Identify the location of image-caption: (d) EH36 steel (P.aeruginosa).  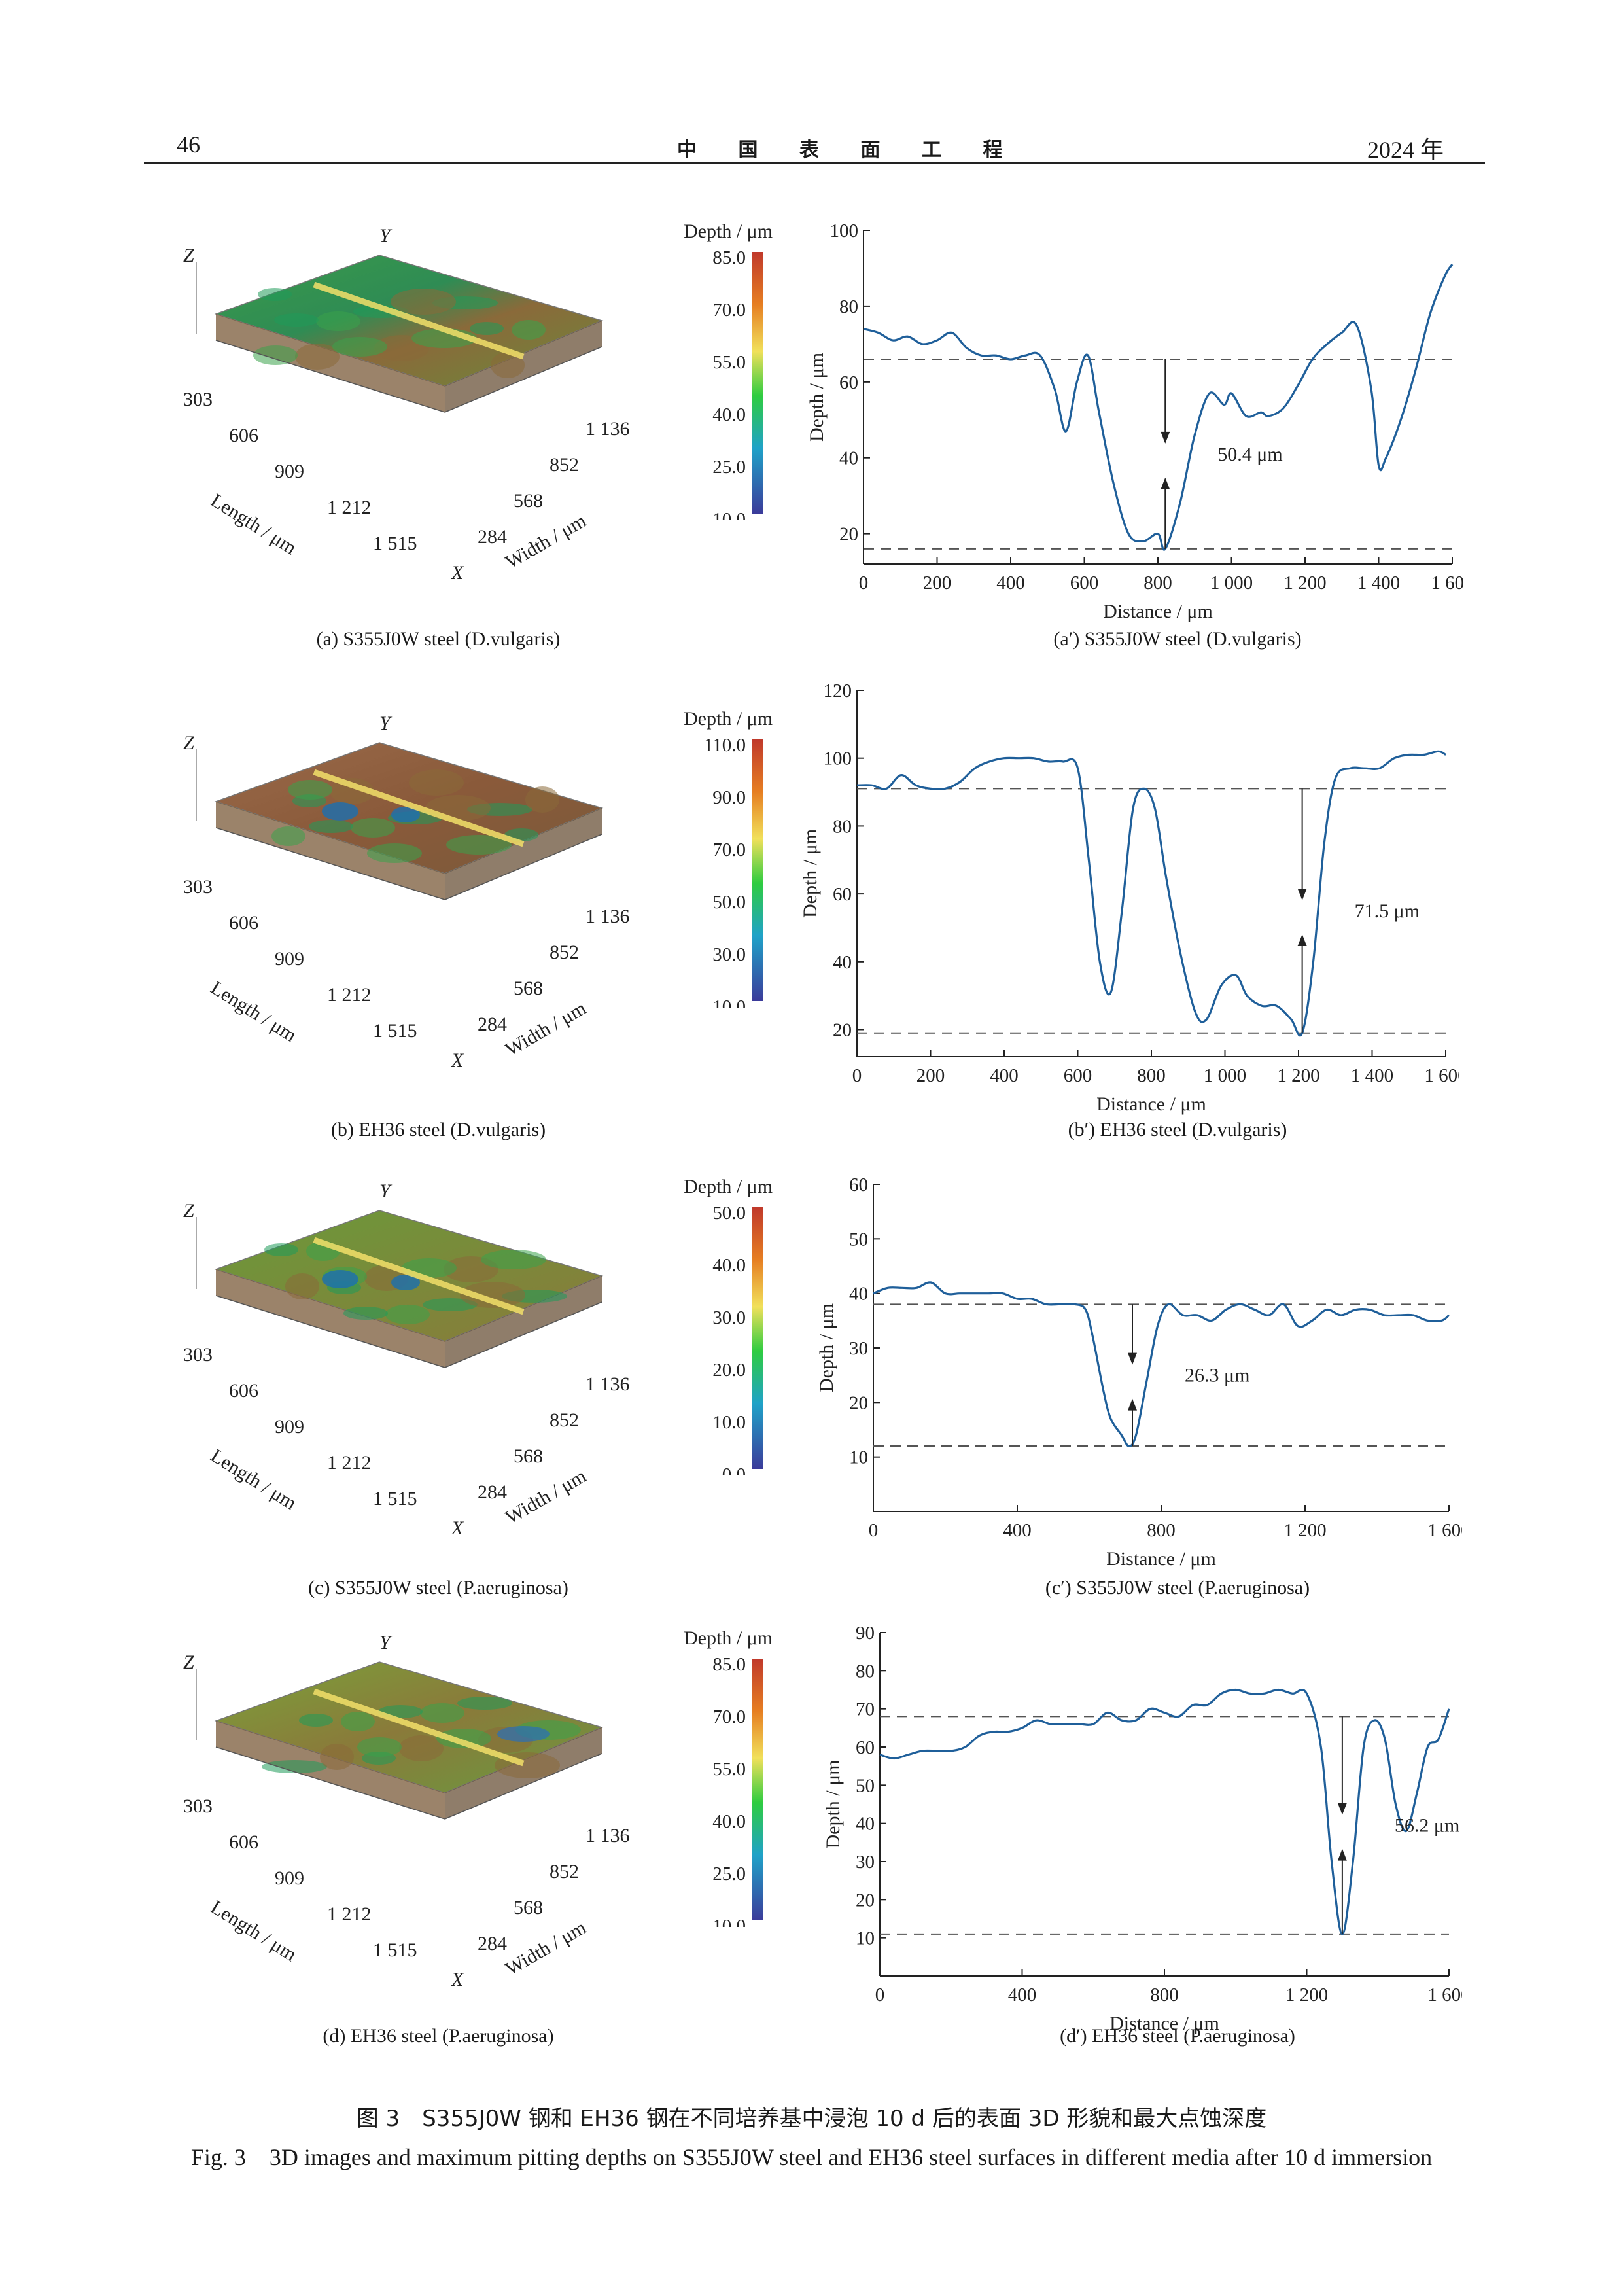
(438, 2036).